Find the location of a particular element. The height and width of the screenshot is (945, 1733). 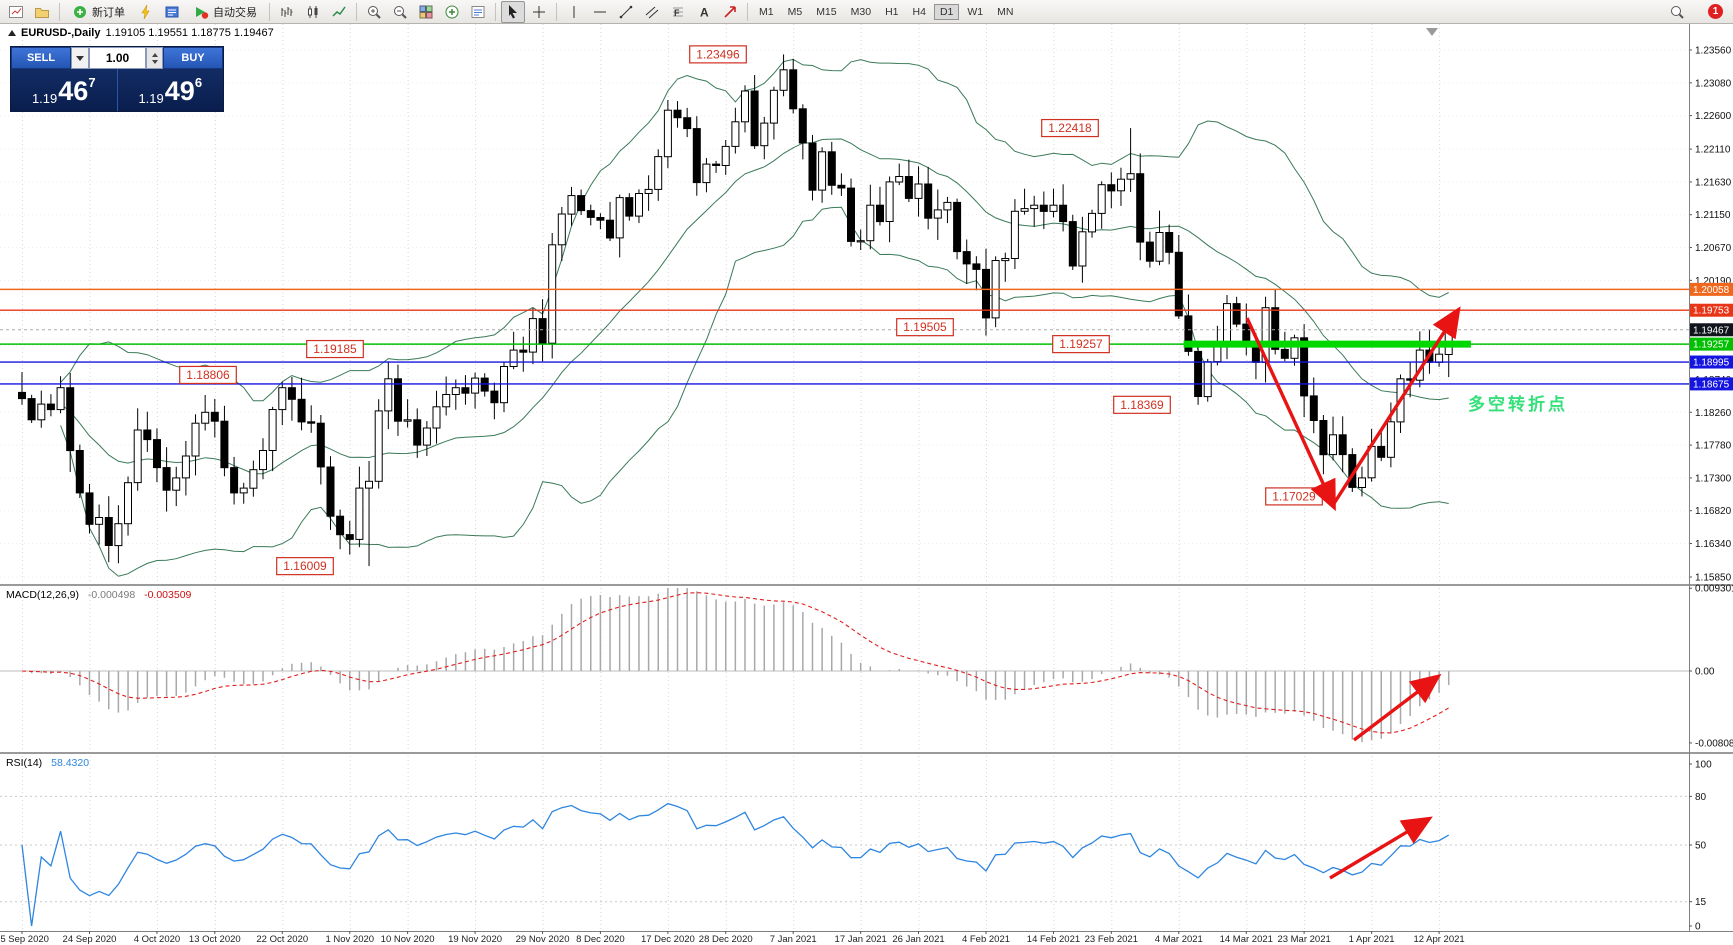

templates-button is located at coordinates (478, 12).